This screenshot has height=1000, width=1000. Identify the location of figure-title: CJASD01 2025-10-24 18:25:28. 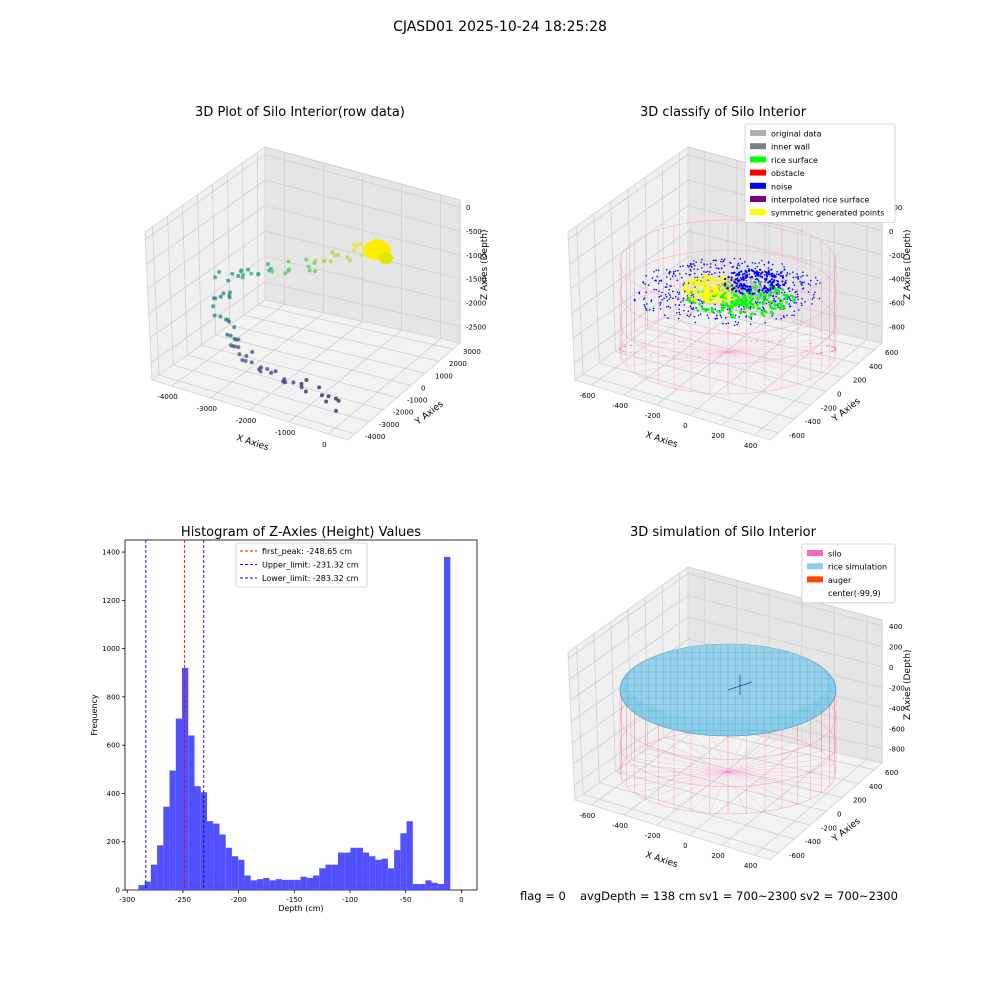
(500, 27).